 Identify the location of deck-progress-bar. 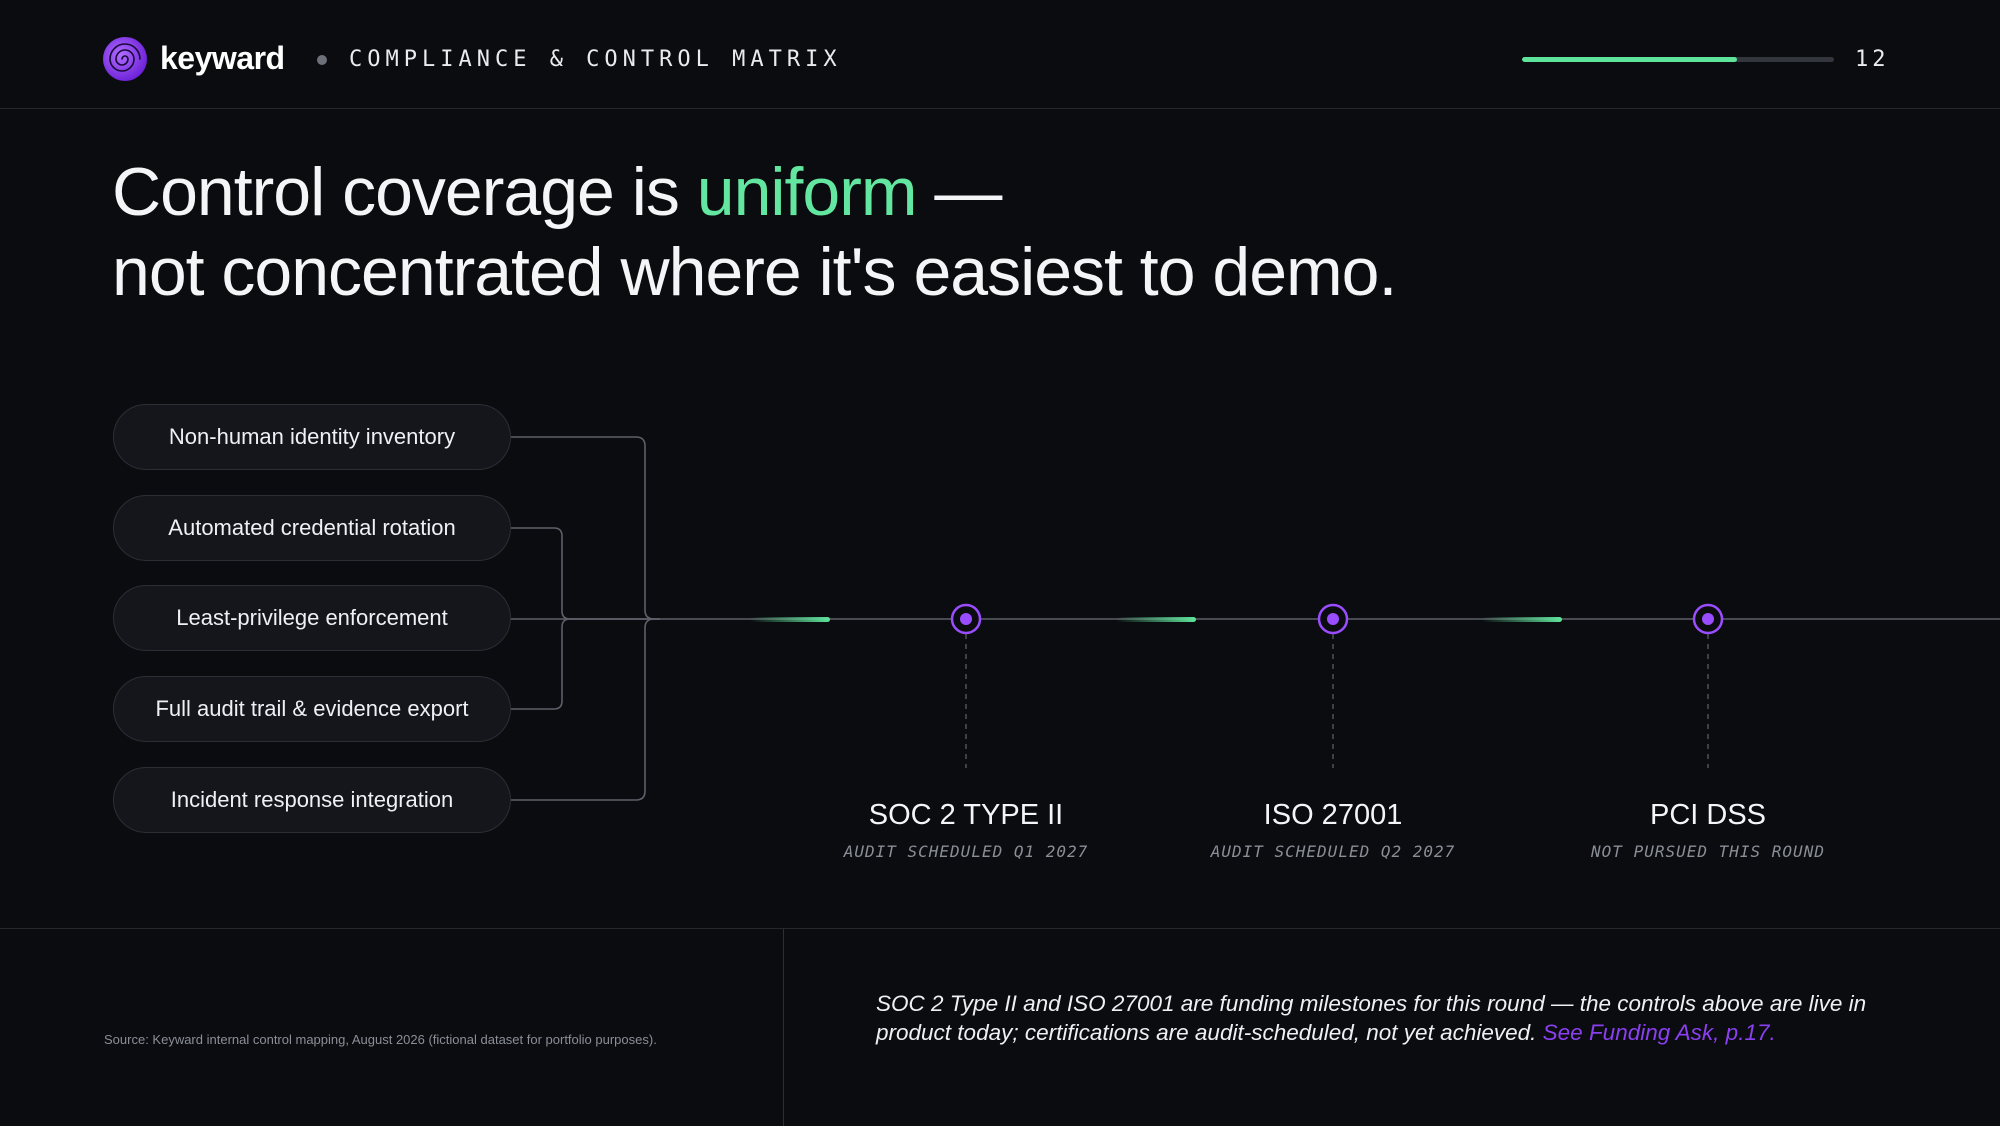
(1678, 59).